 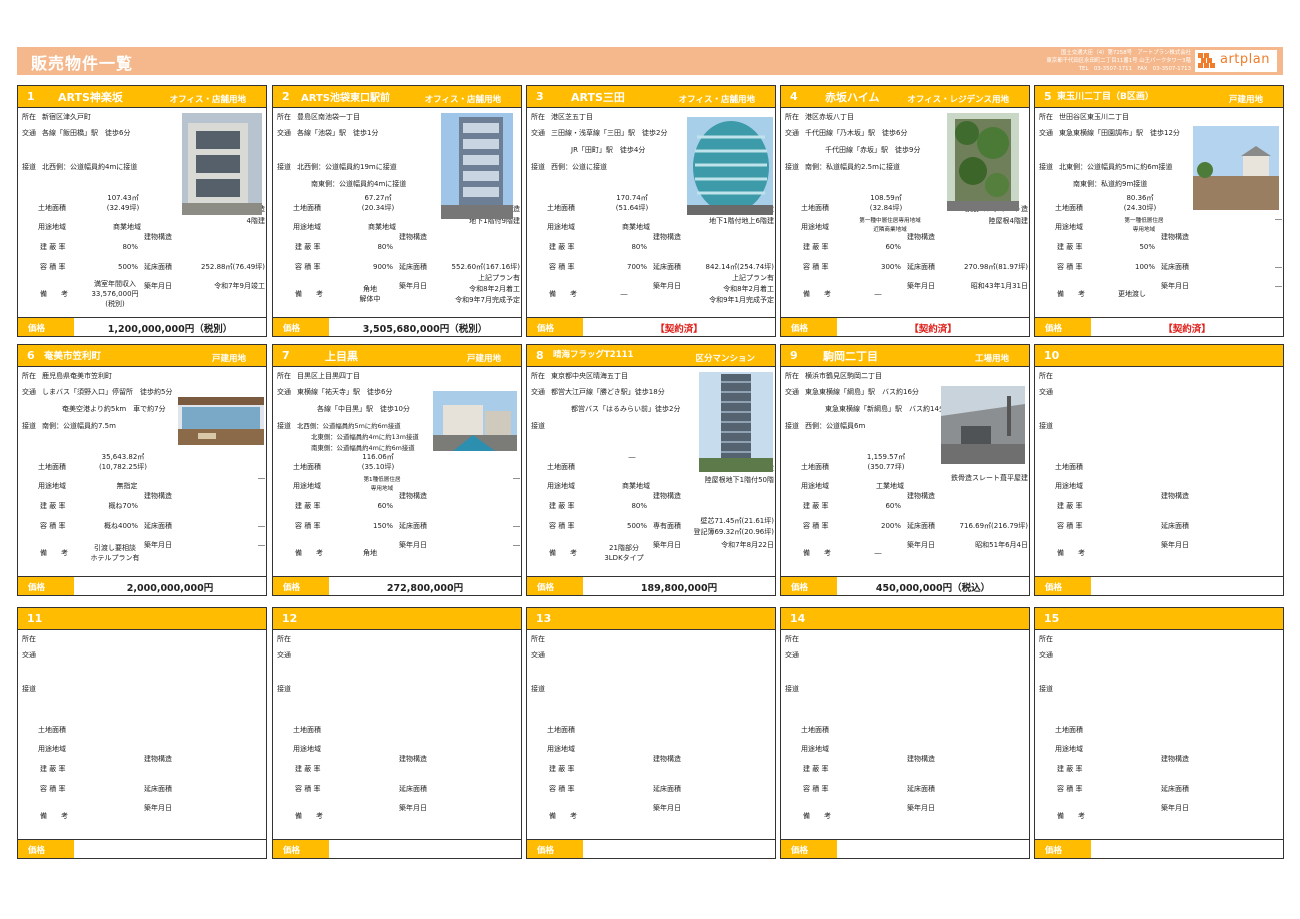 What do you see at coordinates (114, 409) in the screenshot?
I see `transit-value: 奄美空港より約5km 車で約7分` at bounding box center [114, 409].